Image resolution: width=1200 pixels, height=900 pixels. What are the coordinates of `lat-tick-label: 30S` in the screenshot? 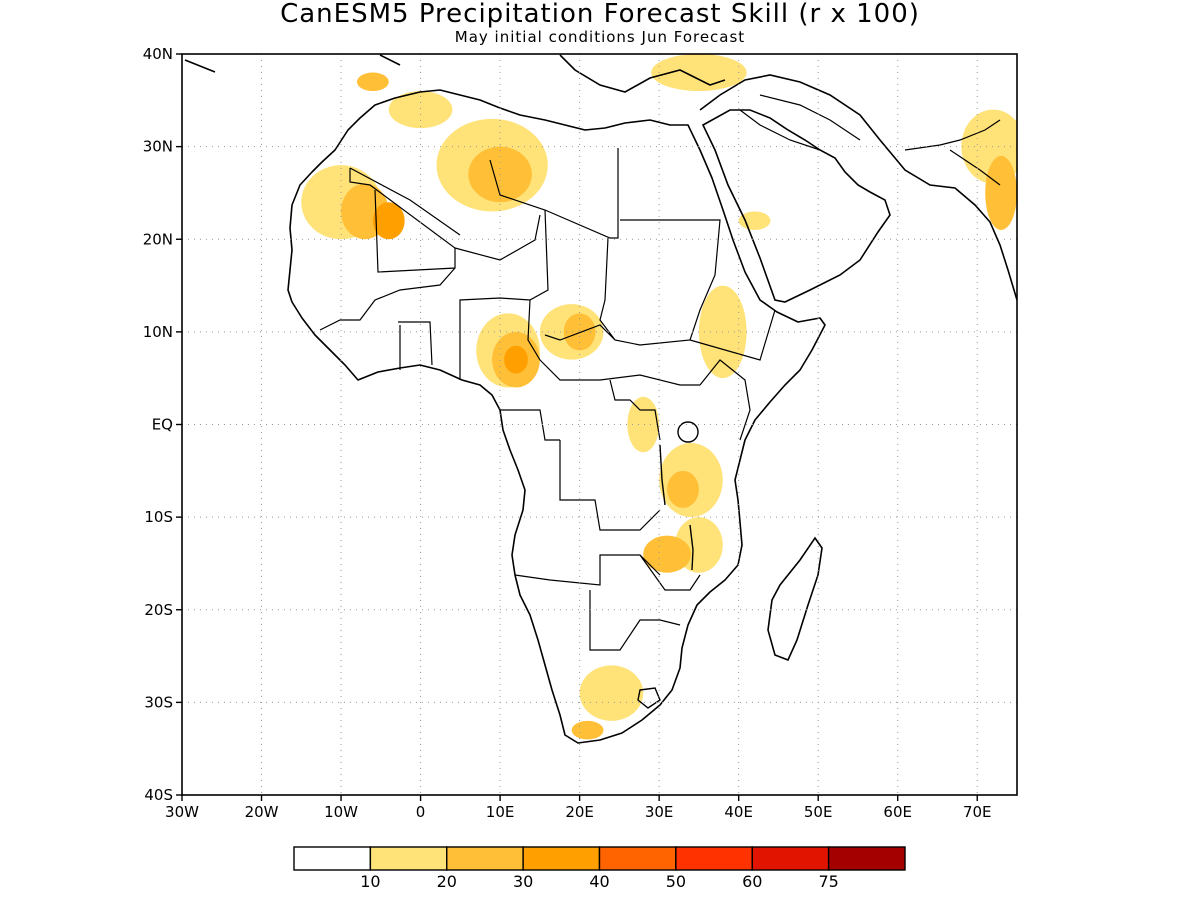 It's located at (158, 702).